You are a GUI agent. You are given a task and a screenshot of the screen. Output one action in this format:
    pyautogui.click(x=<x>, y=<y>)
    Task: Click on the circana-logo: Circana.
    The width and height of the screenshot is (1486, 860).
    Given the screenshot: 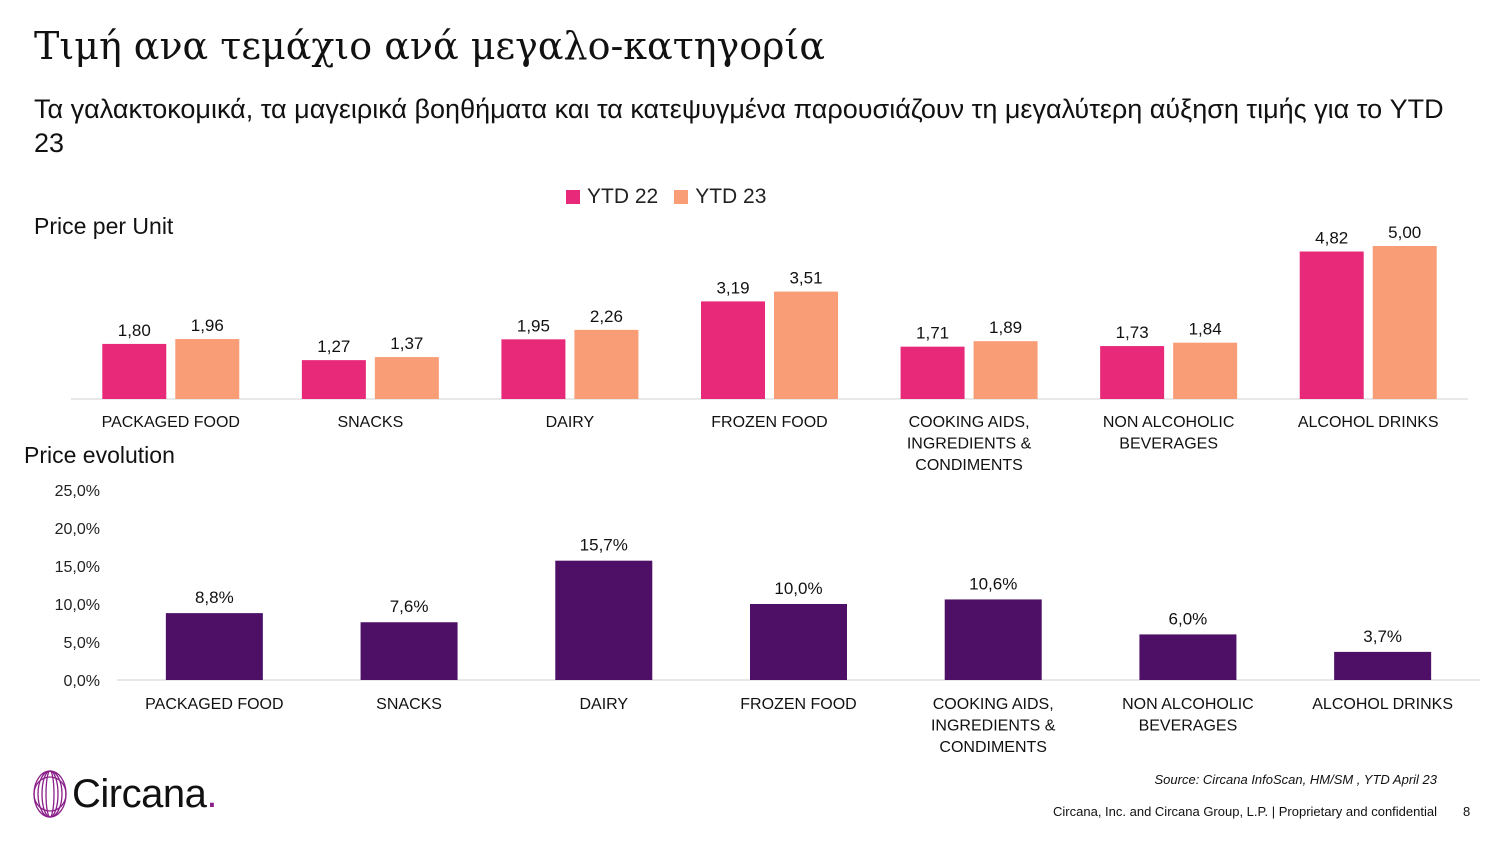 What is the action you would take?
    pyautogui.click(x=124, y=794)
    